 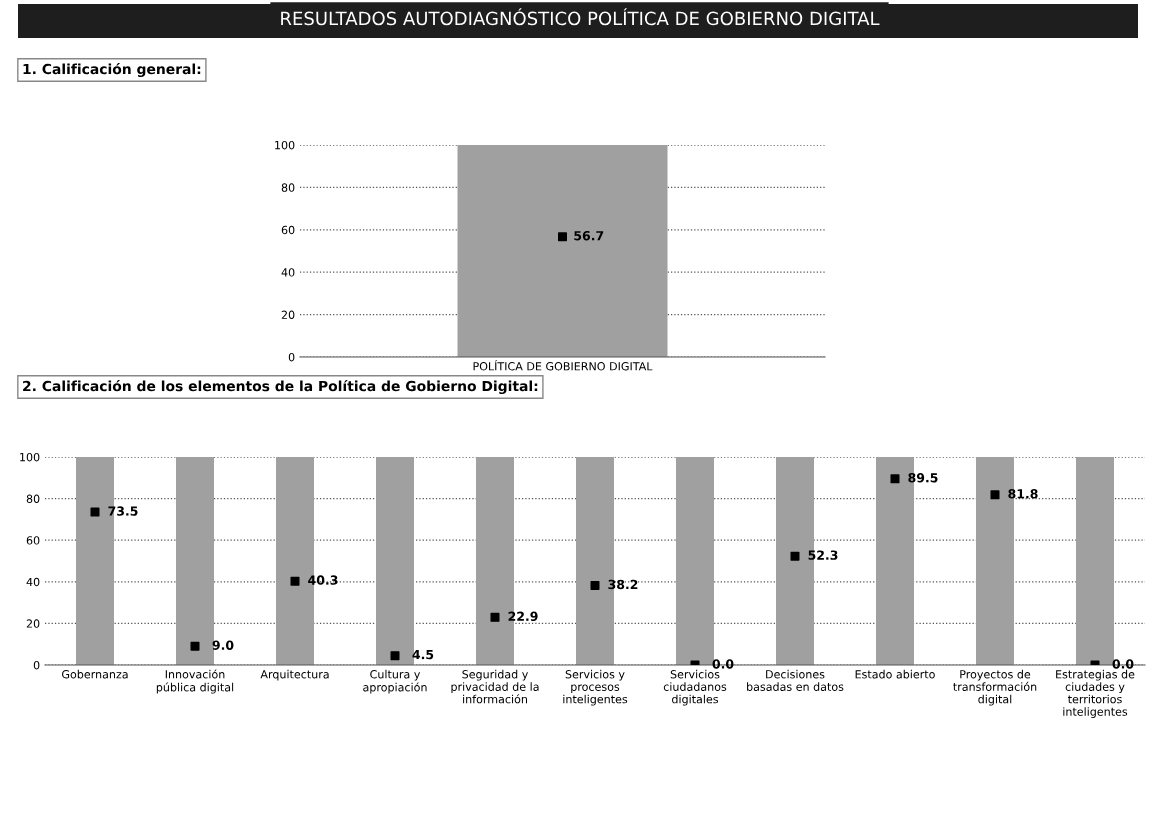 What do you see at coordinates (95, 674) in the screenshot?
I see `x-tick-label: Gobernanza` at bounding box center [95, 674].